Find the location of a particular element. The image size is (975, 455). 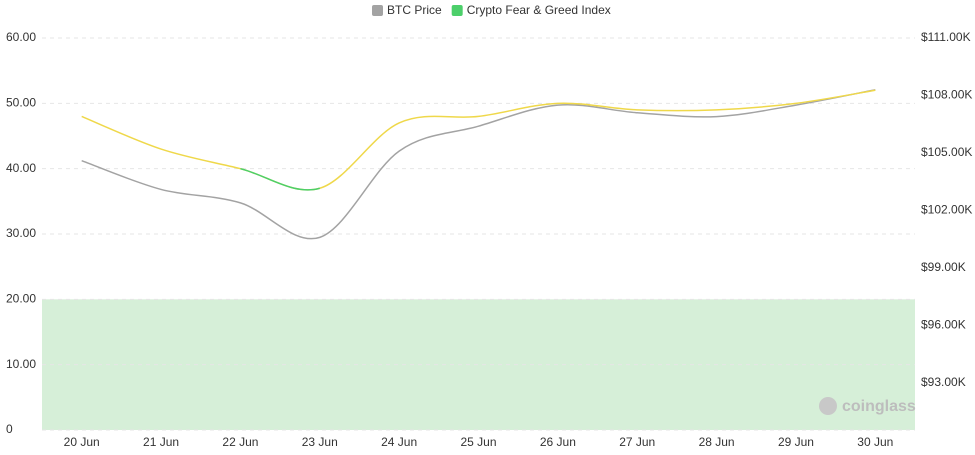

y2-tick-label: $105.00K is located at coordinates (946, 152).